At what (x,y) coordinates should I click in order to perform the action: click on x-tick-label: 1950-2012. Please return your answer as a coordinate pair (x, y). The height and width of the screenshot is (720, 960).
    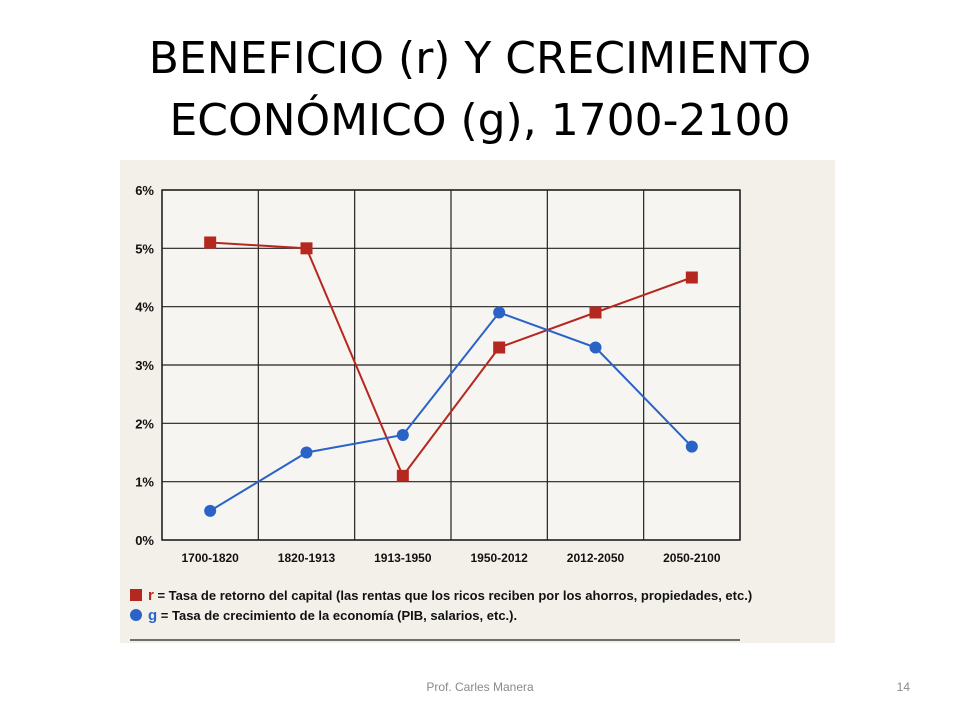
    Looking at the image, I should click on (499, 558).